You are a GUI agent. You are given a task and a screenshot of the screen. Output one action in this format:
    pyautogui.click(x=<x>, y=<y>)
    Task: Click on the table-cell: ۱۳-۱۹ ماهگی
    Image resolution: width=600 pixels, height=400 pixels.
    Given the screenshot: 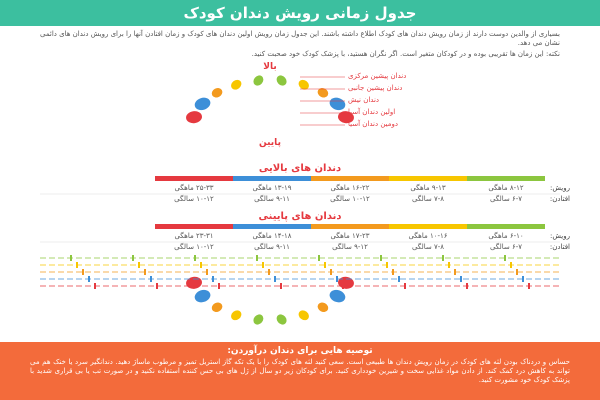 What is the action you would take?
    pyautogui.click(x=272, y=188)
    